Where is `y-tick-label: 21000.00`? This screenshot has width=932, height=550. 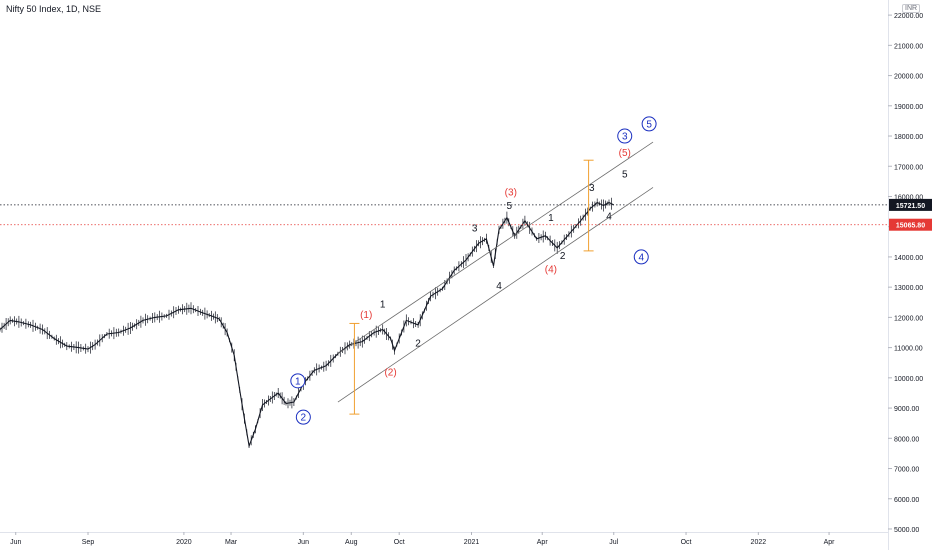
y-tick-label: 21000.00 is located at coordinates (908, 46).